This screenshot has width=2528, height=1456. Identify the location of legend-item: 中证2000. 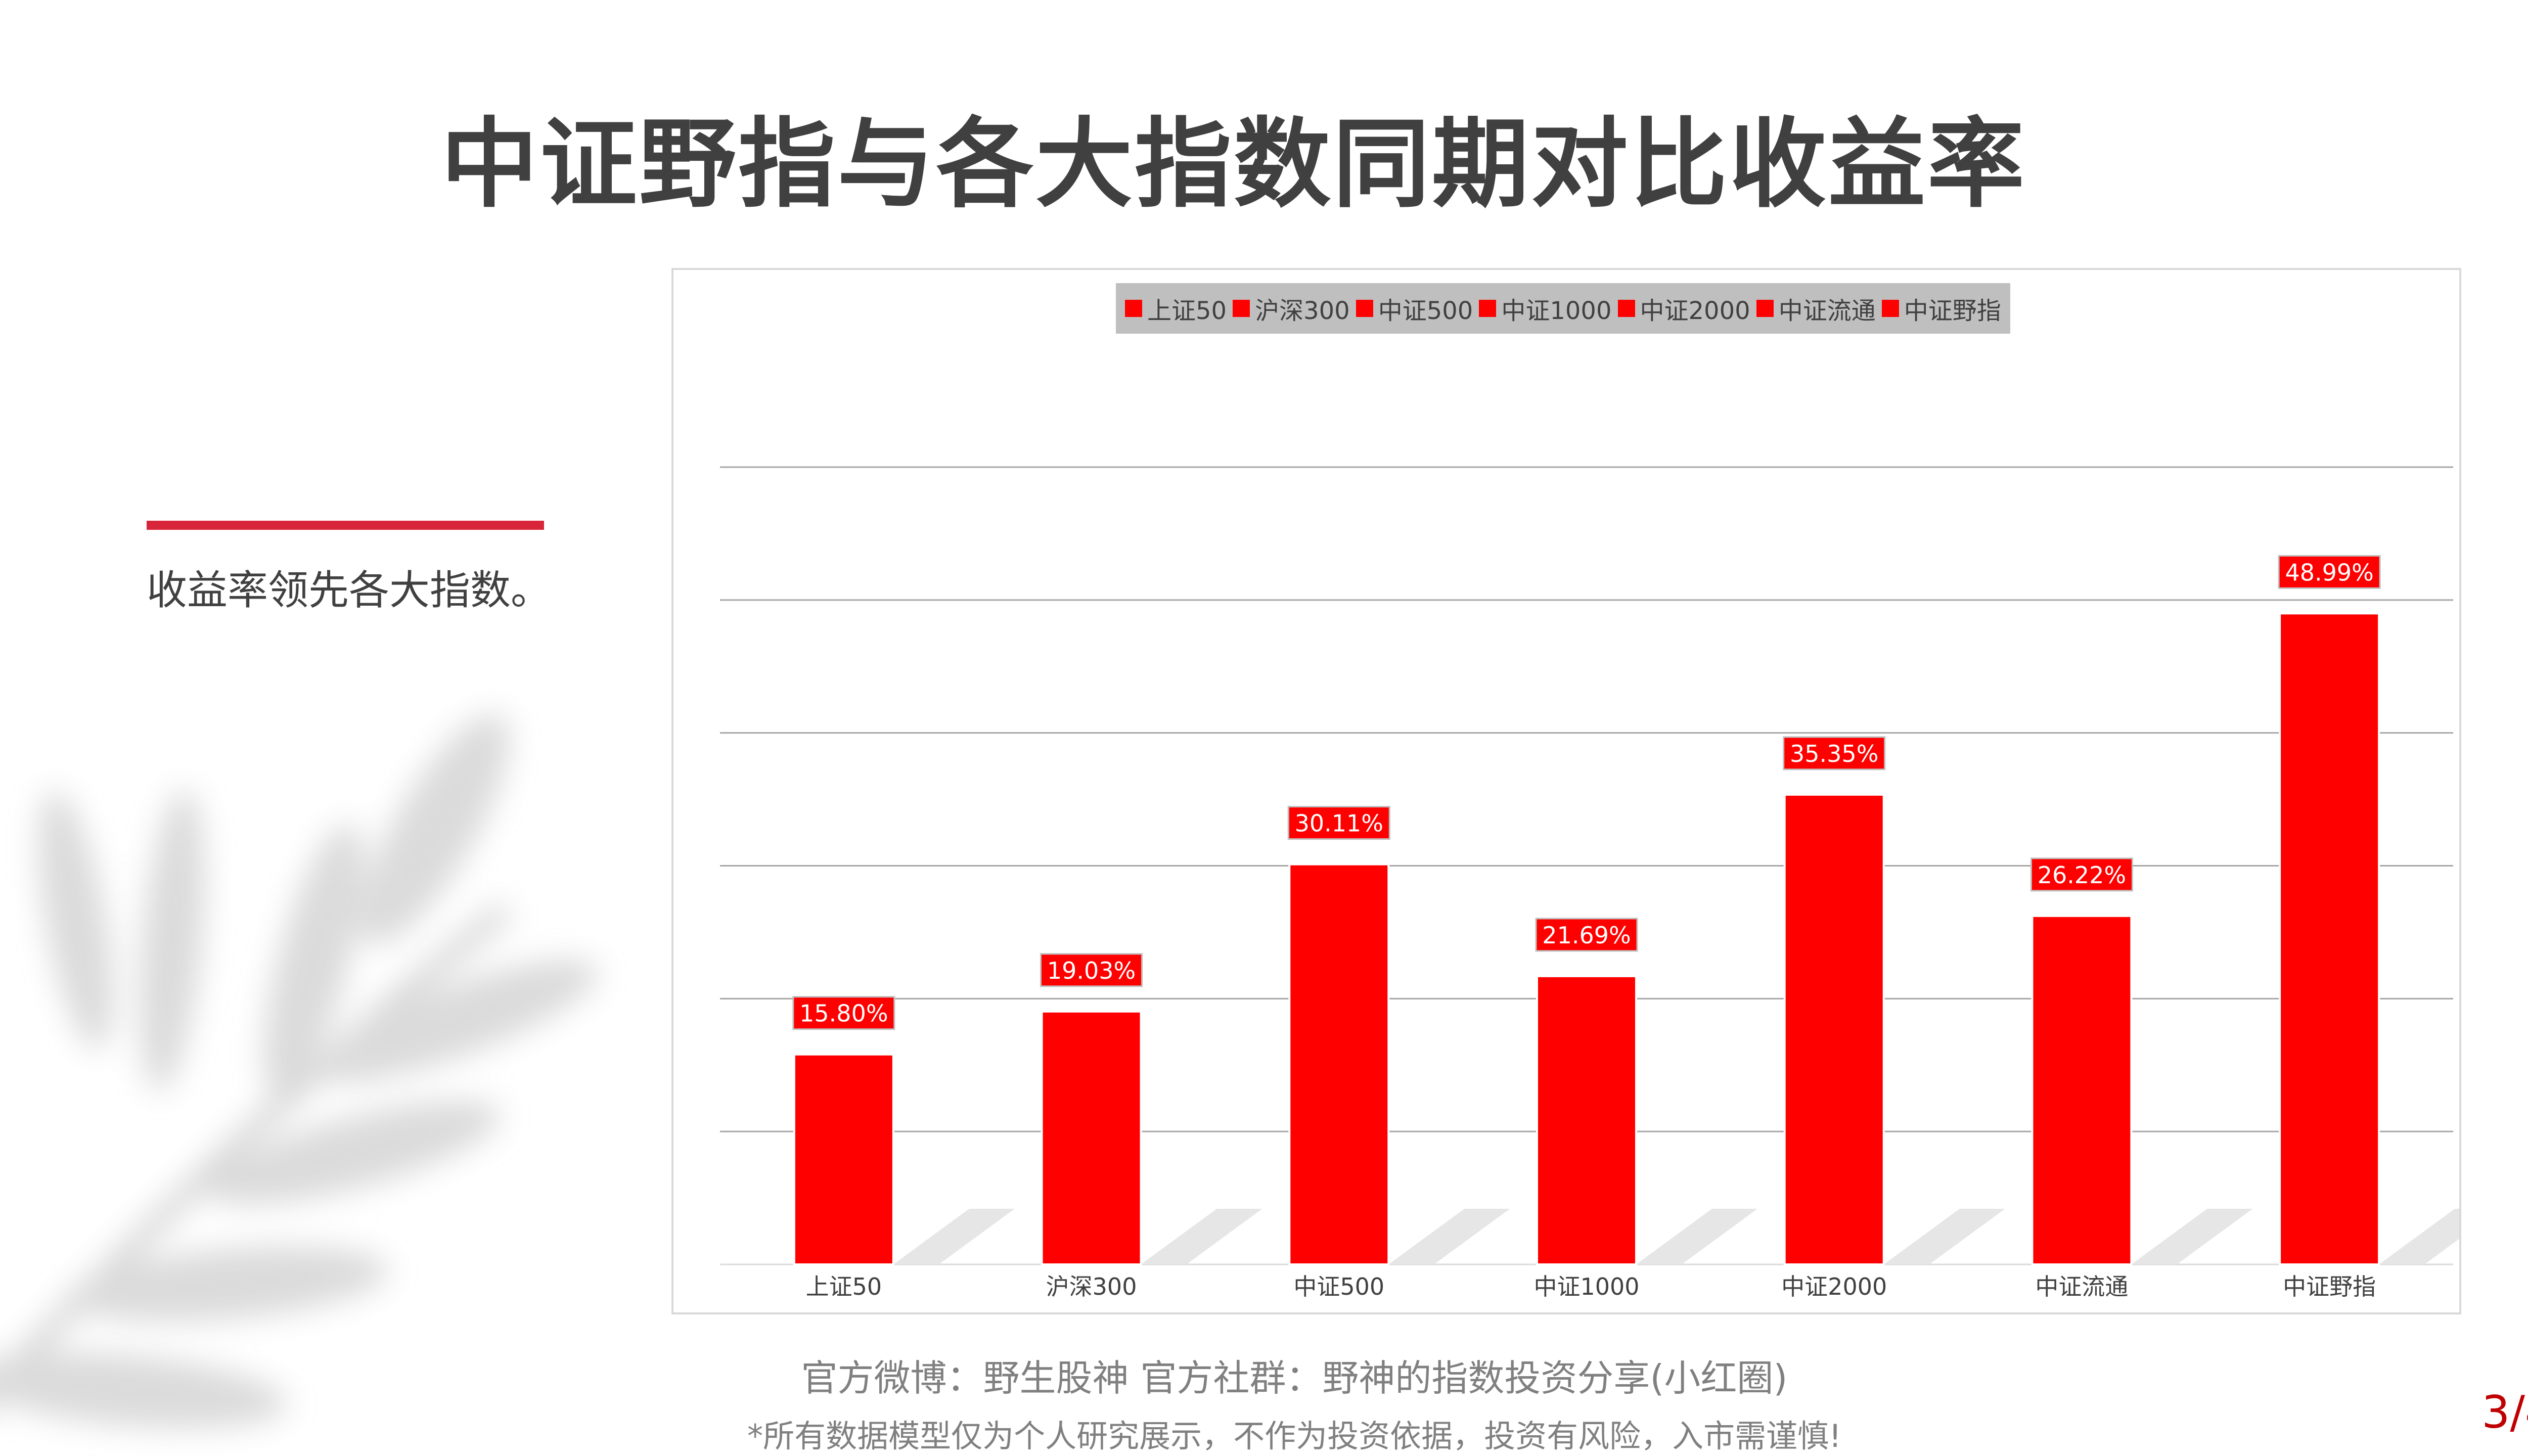
(1684, 308).